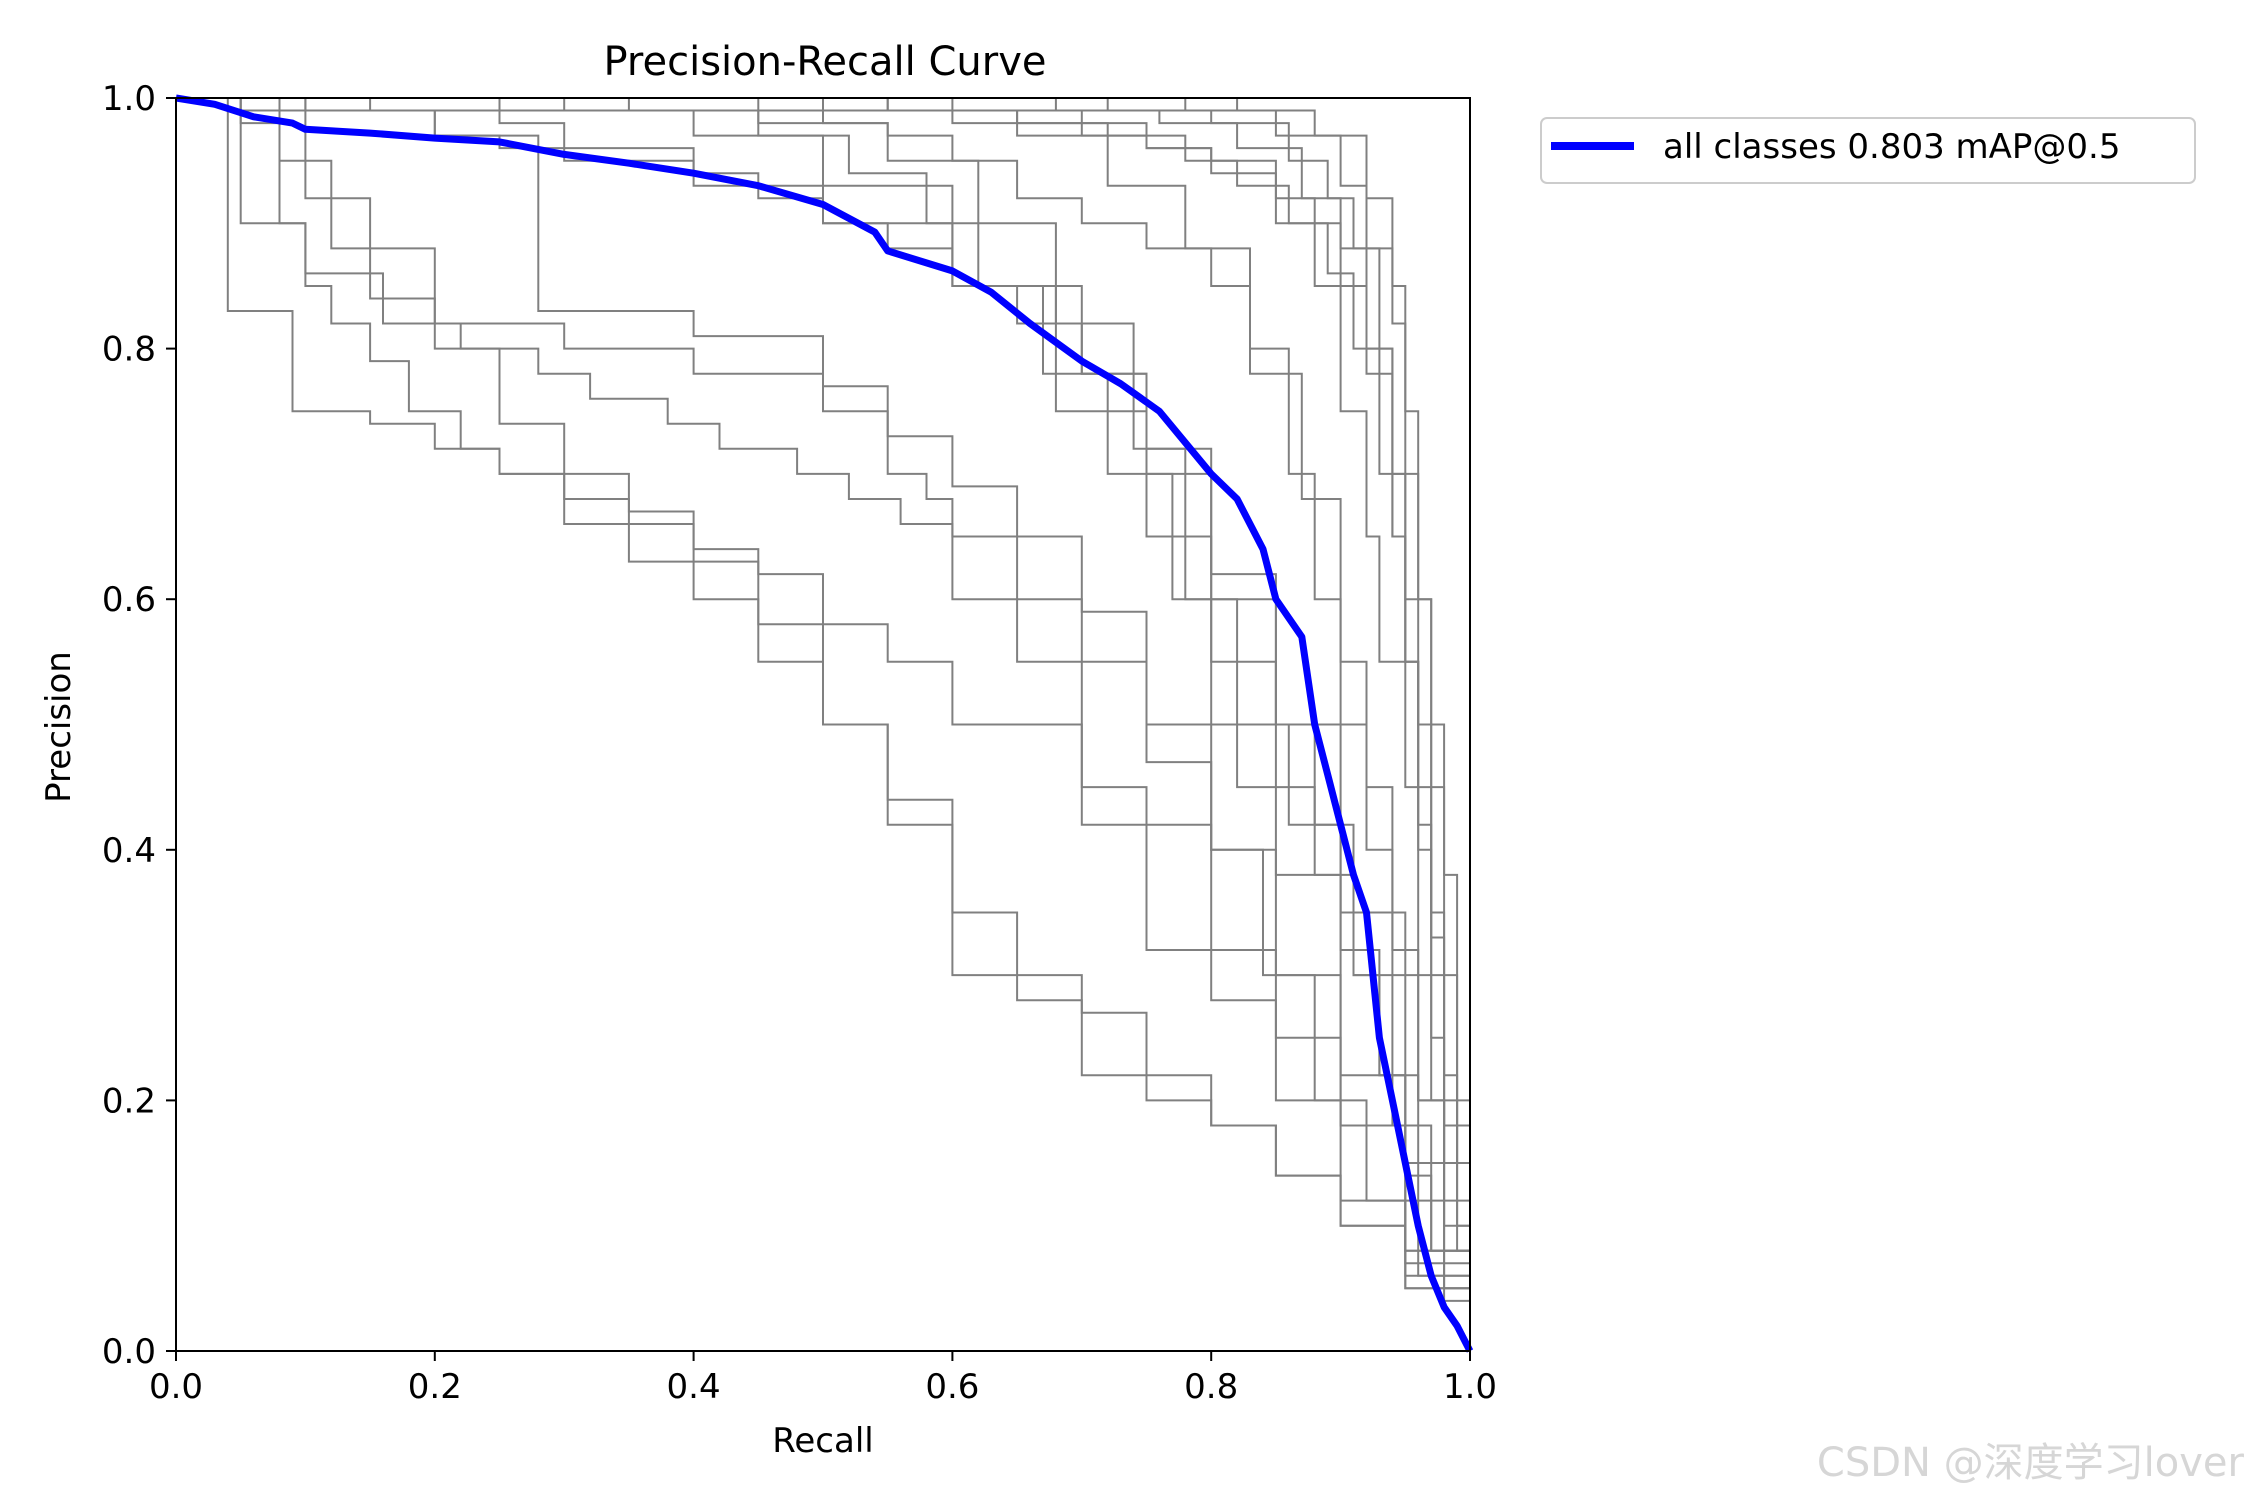  What do you see at coordinates (129, 600) in the screenshot?
I see `y-tick-label-3: 0.6` at bounding box center [129, 600].